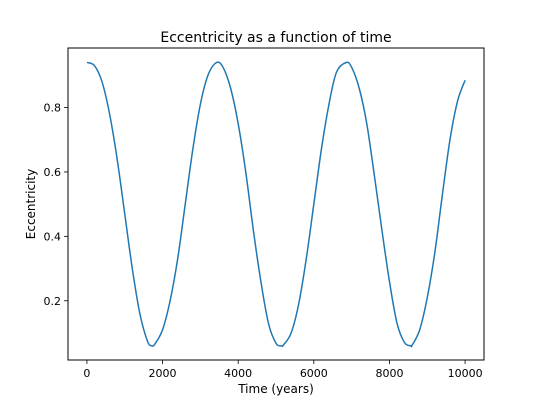  What do you see at coordinates (53, 236) in the screenshot?
I see `y-tick-label: 0.4` at bounding box center [53, 236].